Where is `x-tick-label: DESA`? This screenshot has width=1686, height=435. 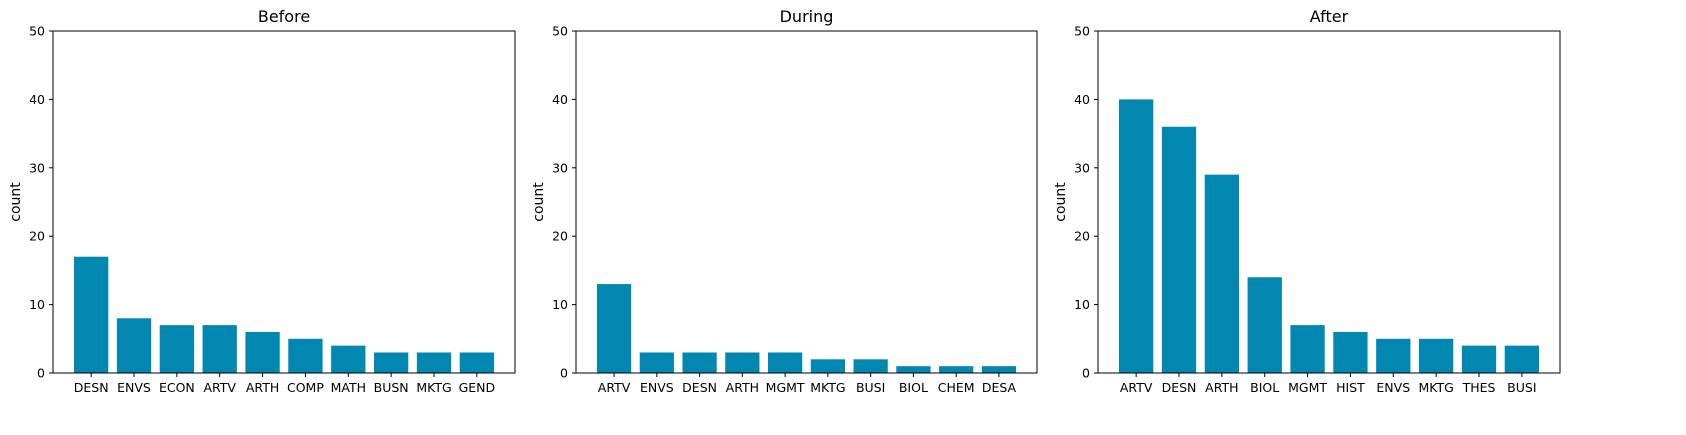 x-tick-label: DESA is located at coordinates (999, 387).